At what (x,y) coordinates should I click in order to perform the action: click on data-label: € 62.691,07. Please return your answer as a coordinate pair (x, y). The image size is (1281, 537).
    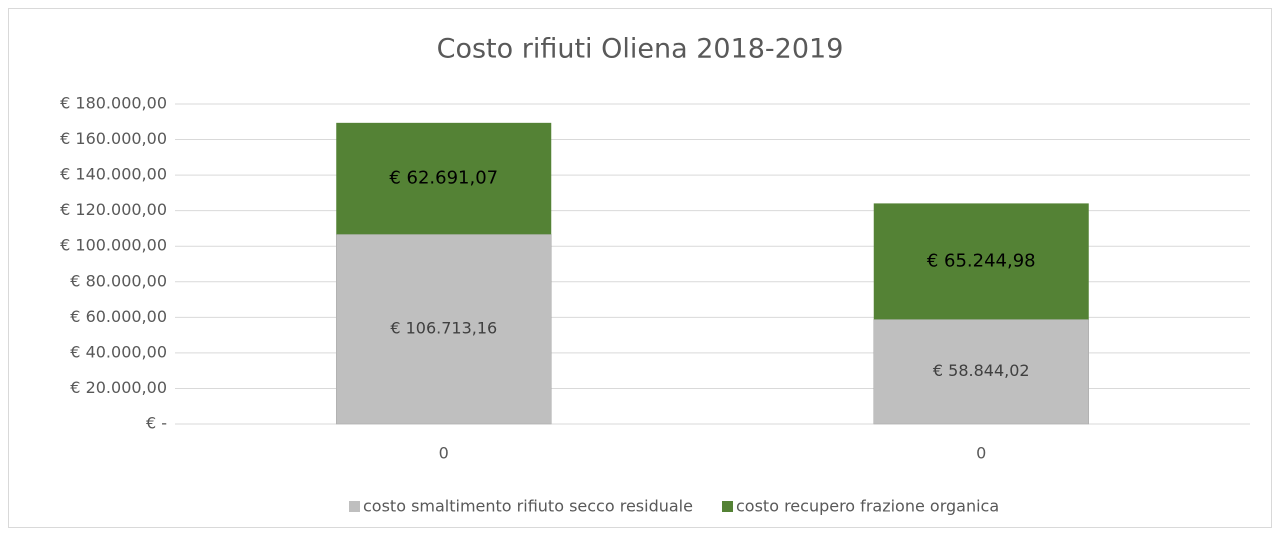
    Looking at the image, I should click on (443, 178).